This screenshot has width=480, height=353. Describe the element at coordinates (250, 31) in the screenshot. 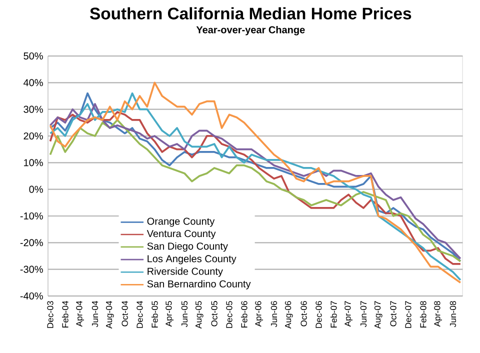

I see `chart-subtitle: Year-over-year Change` at that location.